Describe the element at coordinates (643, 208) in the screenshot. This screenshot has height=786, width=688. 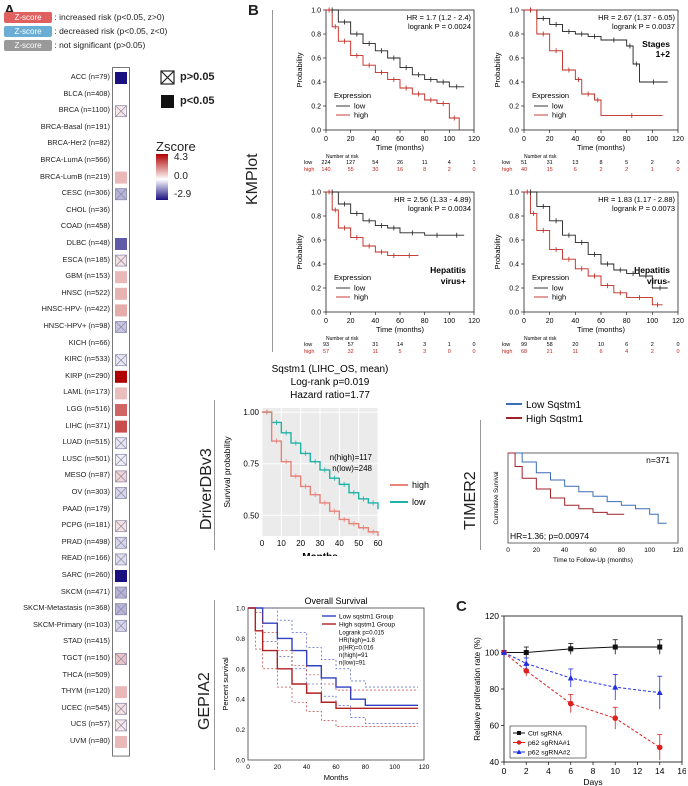
I see `km-logrank: logrank P = 0.0073` at that location.